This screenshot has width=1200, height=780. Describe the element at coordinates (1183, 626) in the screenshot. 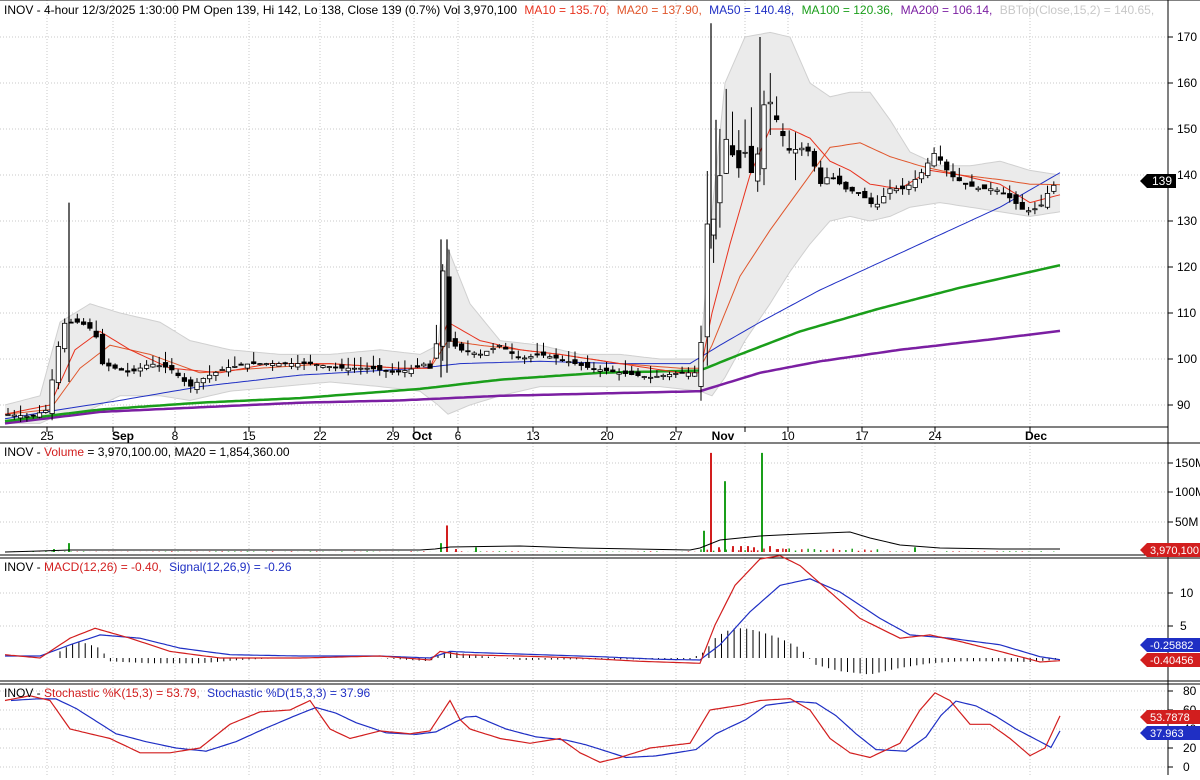

I see `macd-tick-label: 5` at that location.